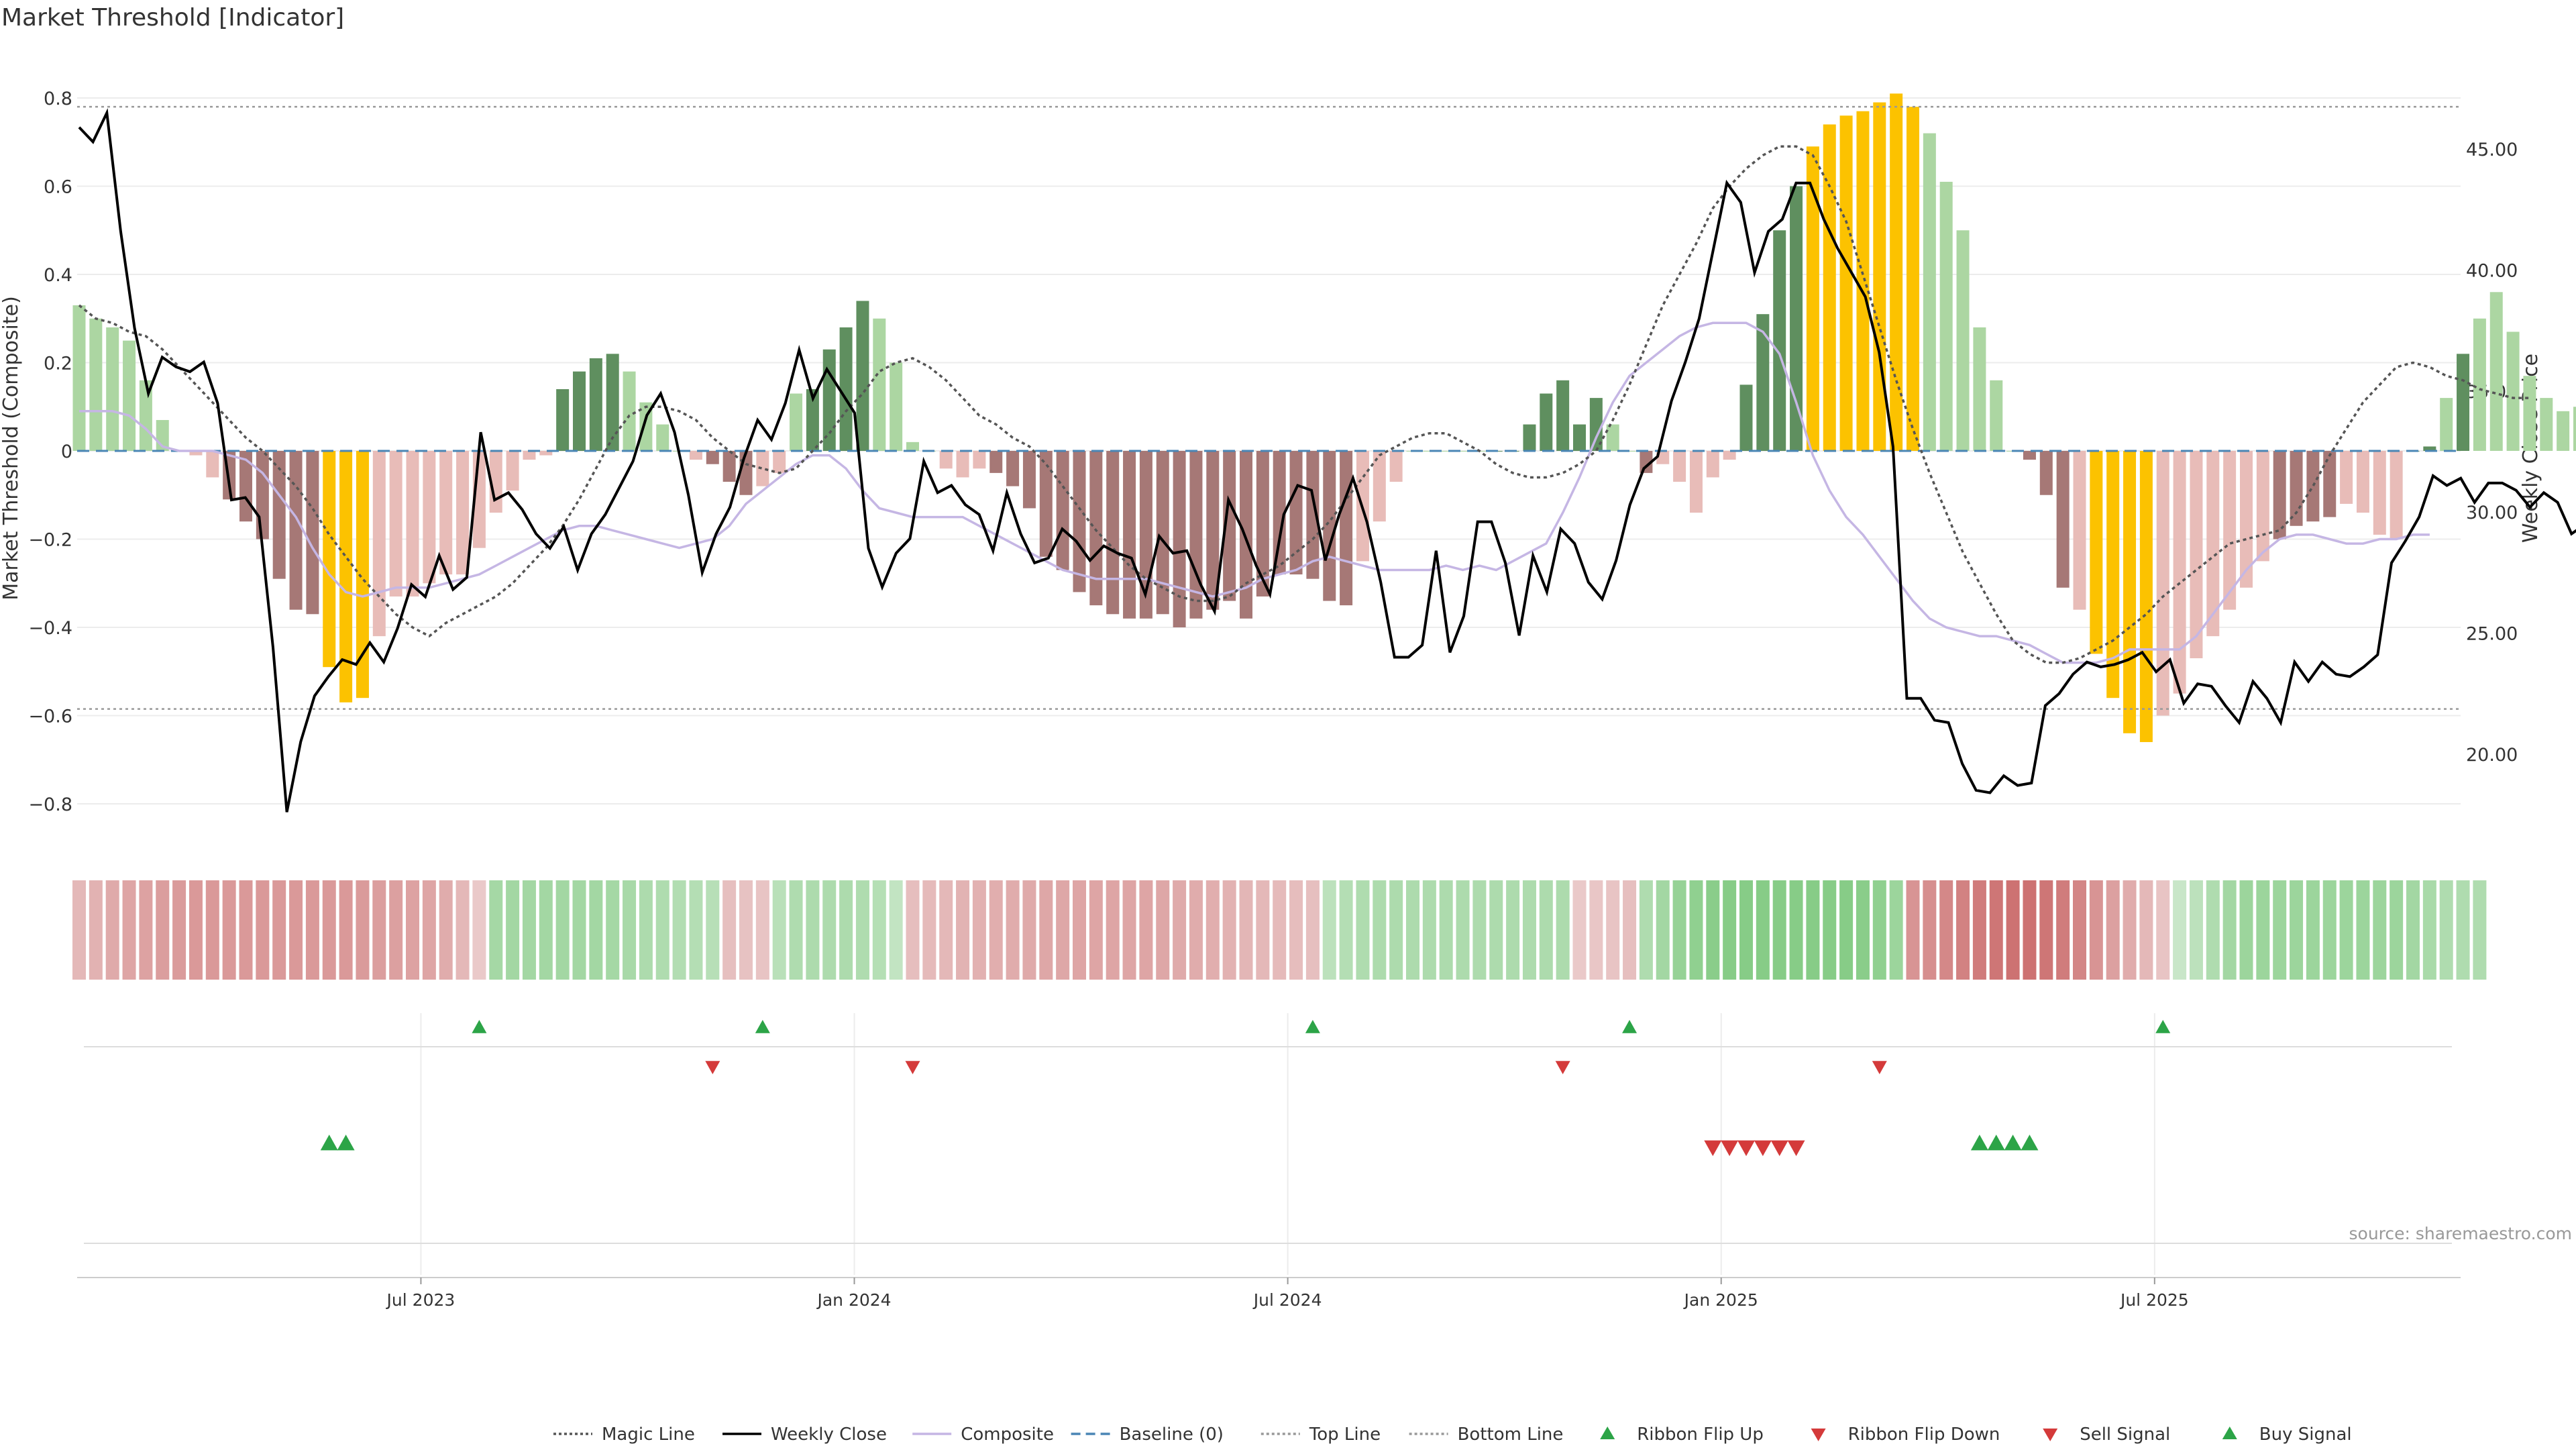 The width and height of the screenshot is (2576, 1452). I want to click on y-tick-label-right: 30.00, so click(2492, 513).